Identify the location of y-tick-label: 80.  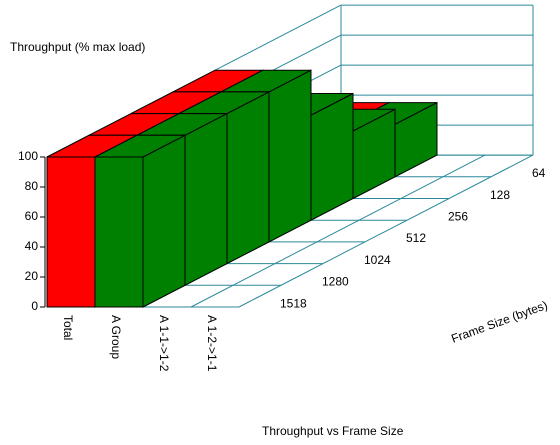
(32, 186).